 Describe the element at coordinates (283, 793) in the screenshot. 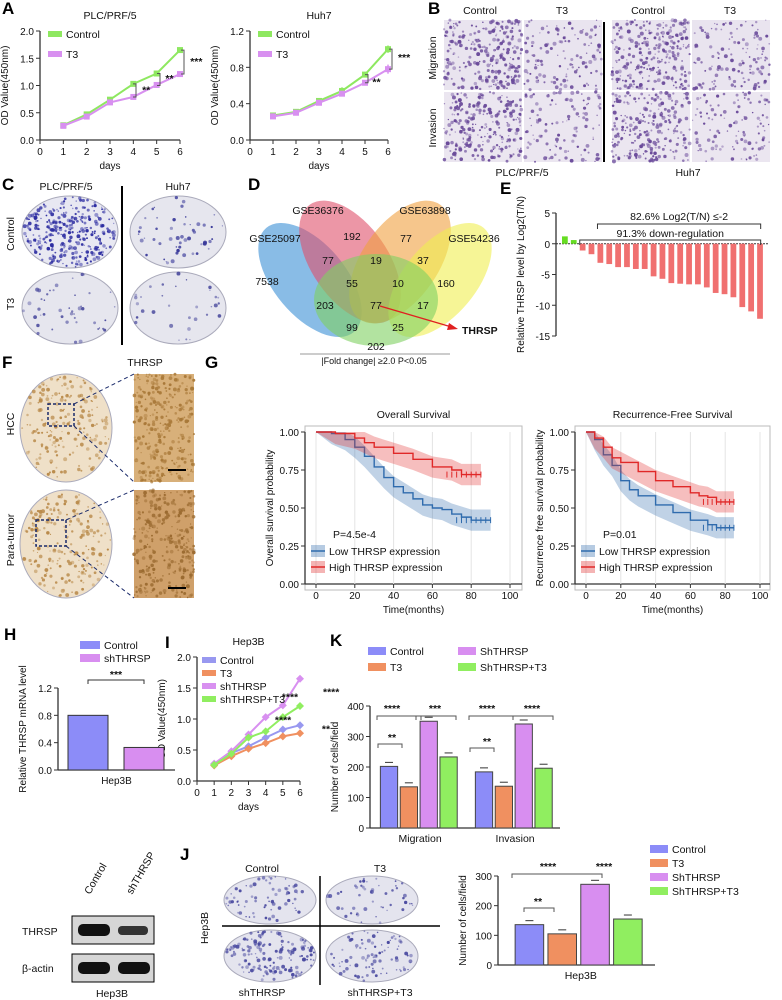

I see `x-tick-label: 5` at that location.